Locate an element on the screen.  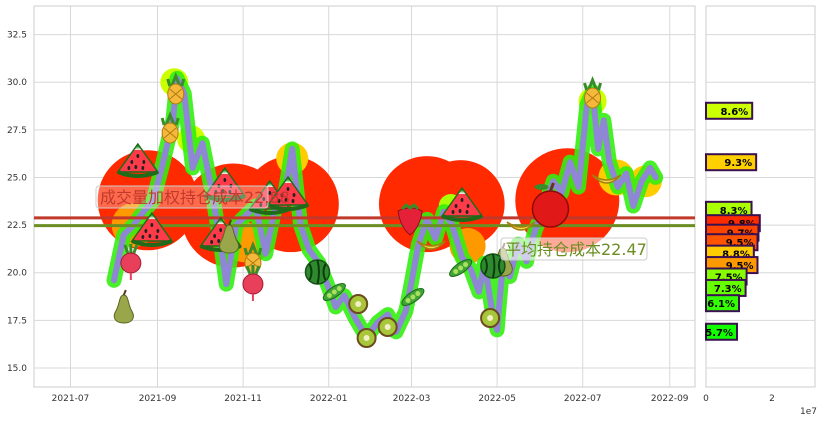
vwap-annotation-box is located at coordinates (182, 197).